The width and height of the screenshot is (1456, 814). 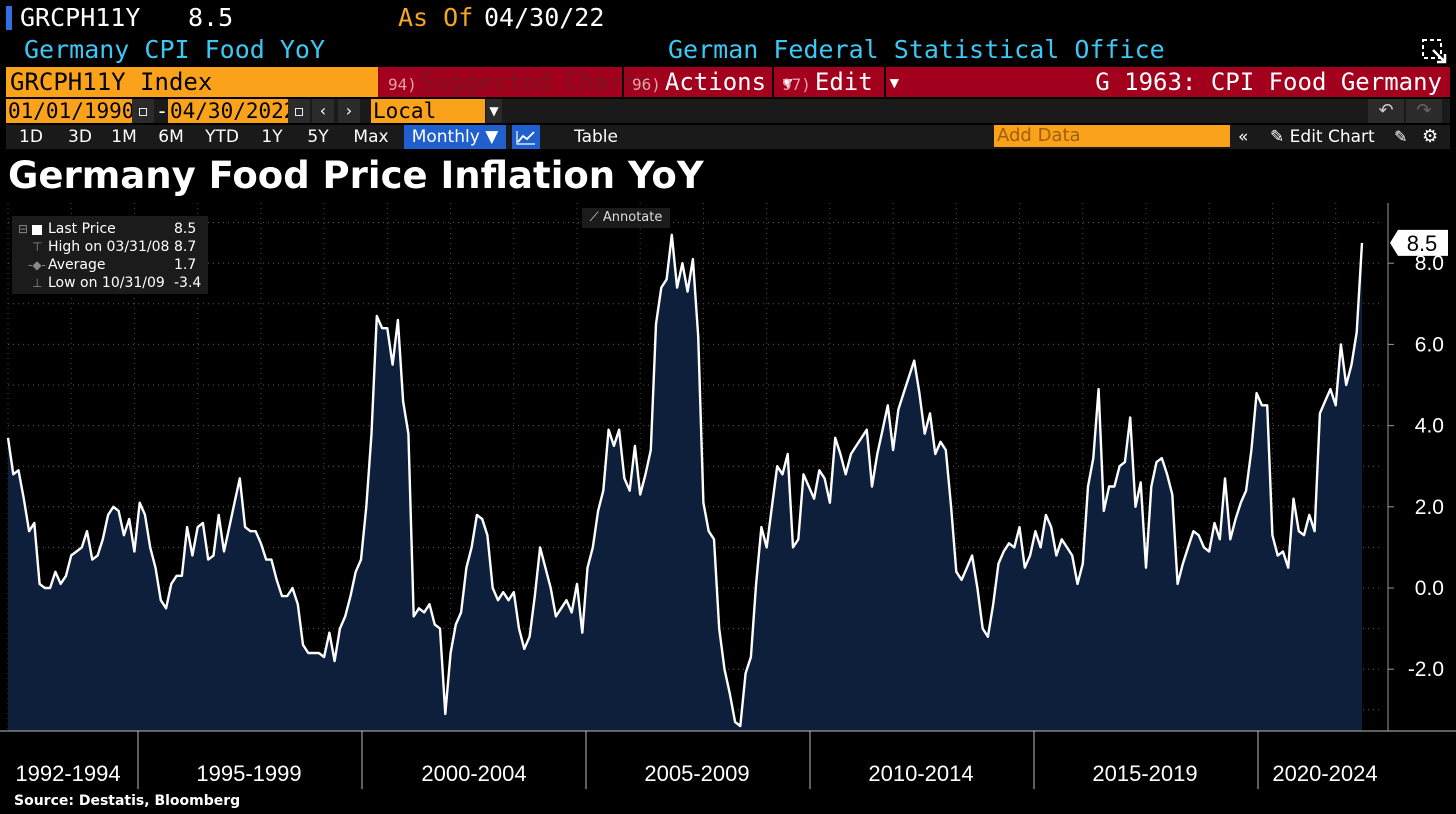 I want to click on suggested-charts-button: 94) Suggested Charts, so click(x=520, y=82).